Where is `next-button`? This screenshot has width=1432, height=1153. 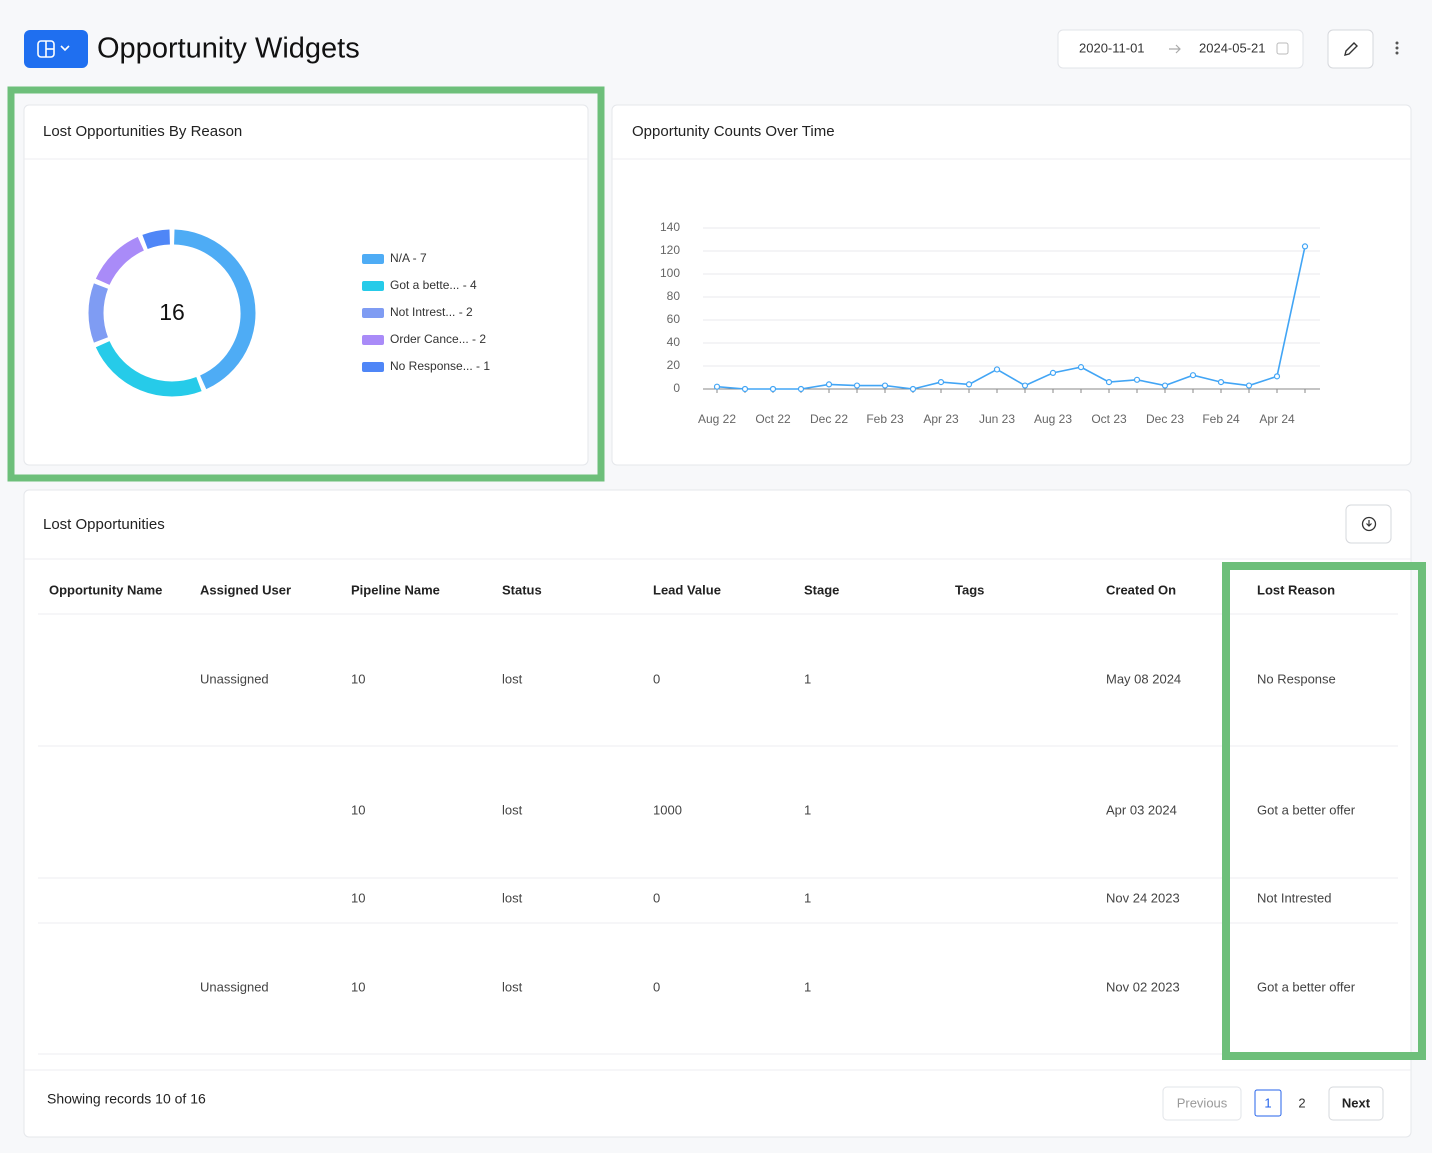
next-button is located at coordinates (1356, 1103).